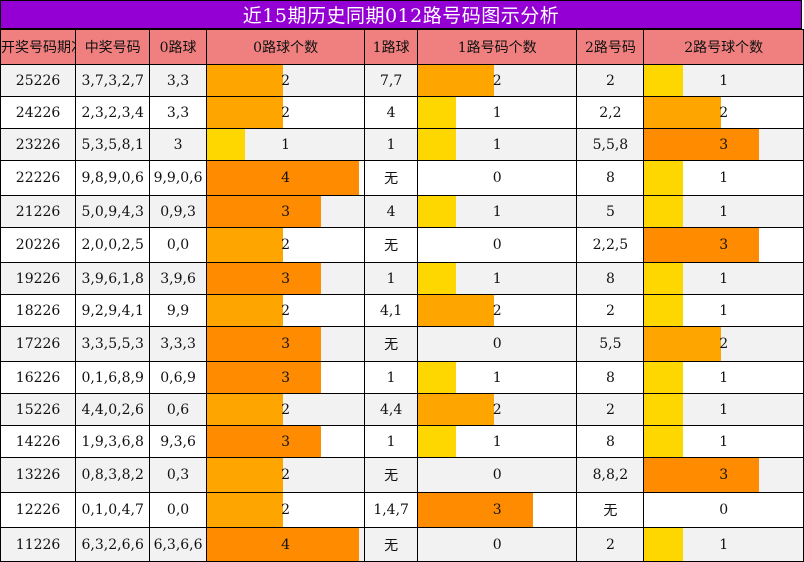 Image resolution: width=804 pixels, height=562 pixels. I want to click on issue-cell: 13226, so click(38, 475).